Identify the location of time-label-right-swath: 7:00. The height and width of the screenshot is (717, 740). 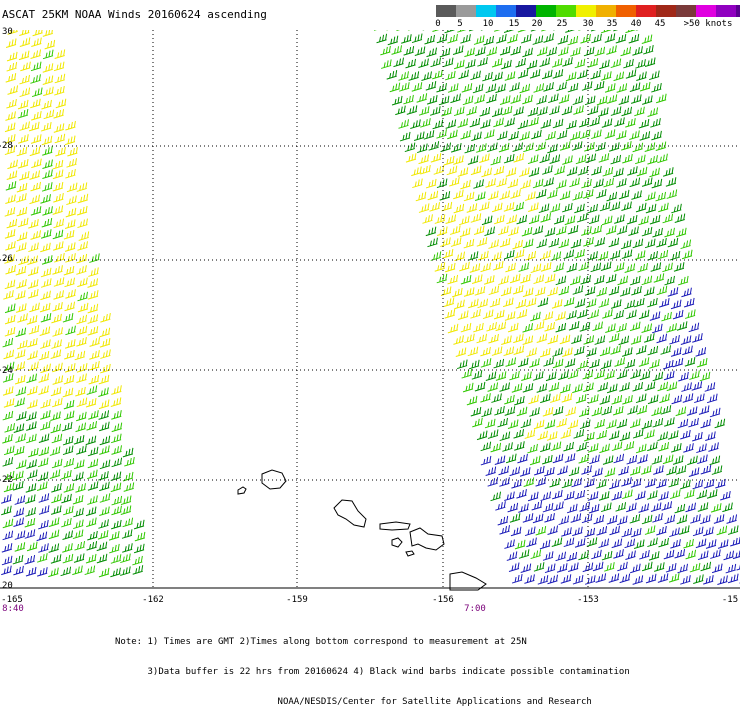
(475, 609).